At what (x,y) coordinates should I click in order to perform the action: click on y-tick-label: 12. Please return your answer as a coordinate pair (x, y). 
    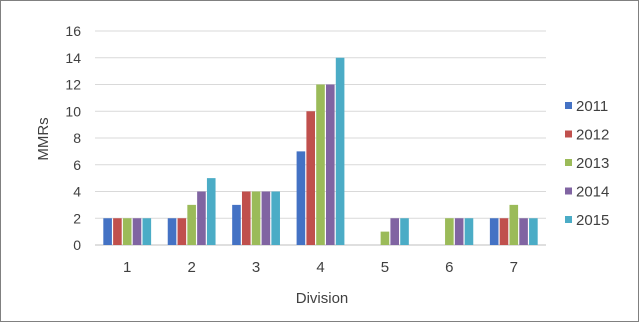
    Looking at the image, I should click on (73, 85).